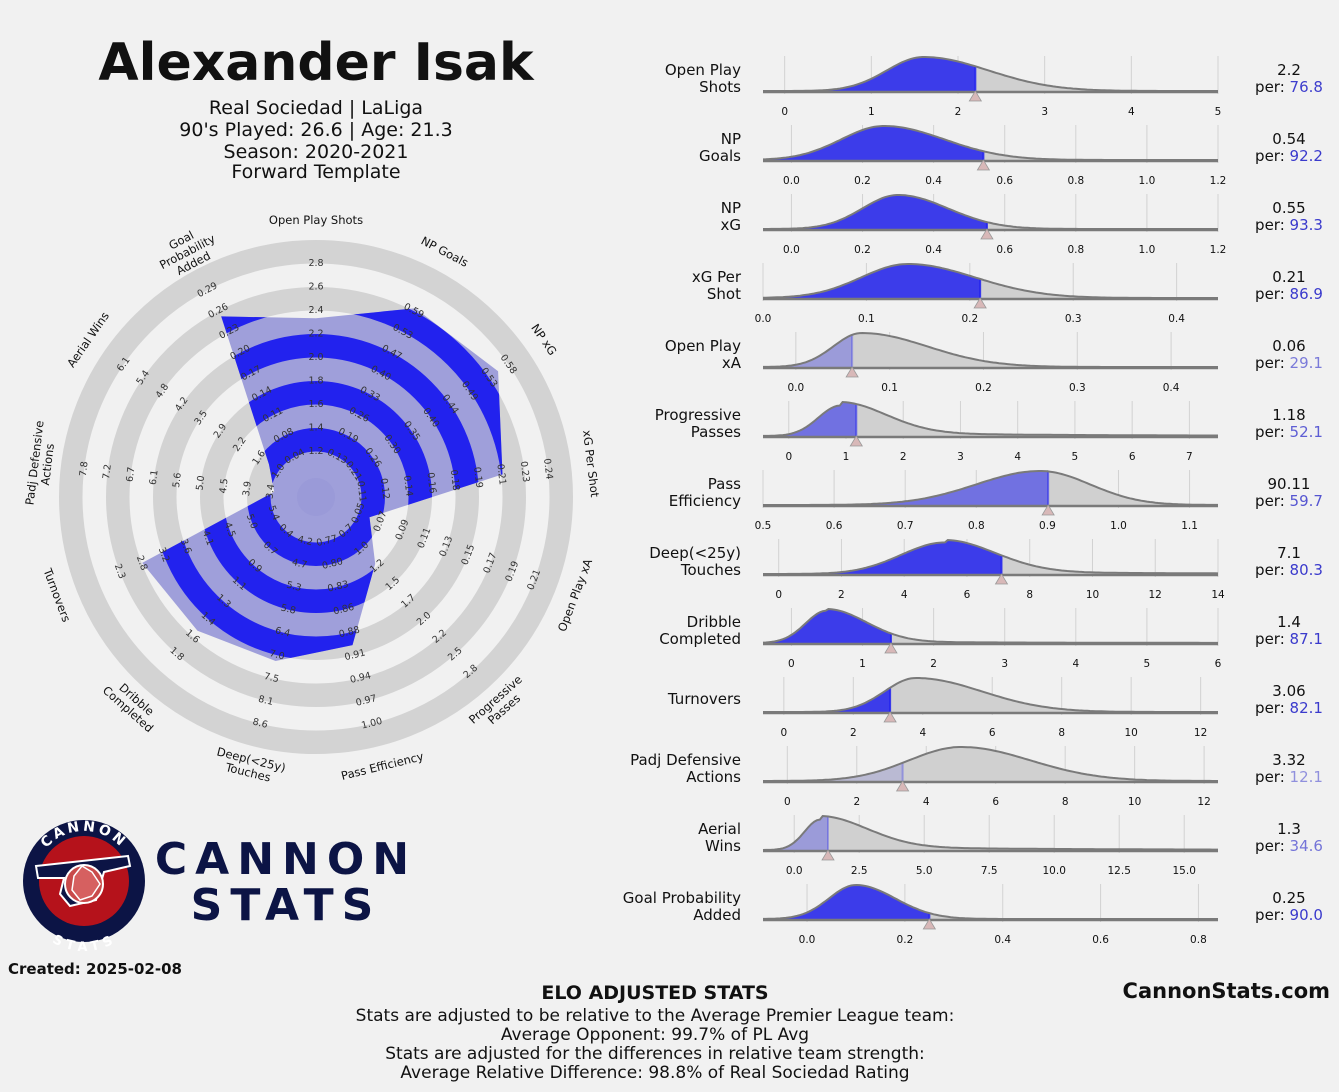  What do you see at coordinates (315, 451) in the screenshot?
I see `radar-tick-label: 1.2` at bounding box center [315, 451].